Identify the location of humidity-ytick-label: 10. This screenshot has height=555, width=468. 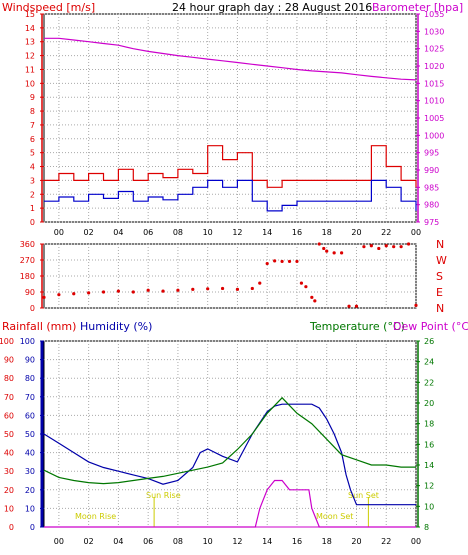
(30, 508).